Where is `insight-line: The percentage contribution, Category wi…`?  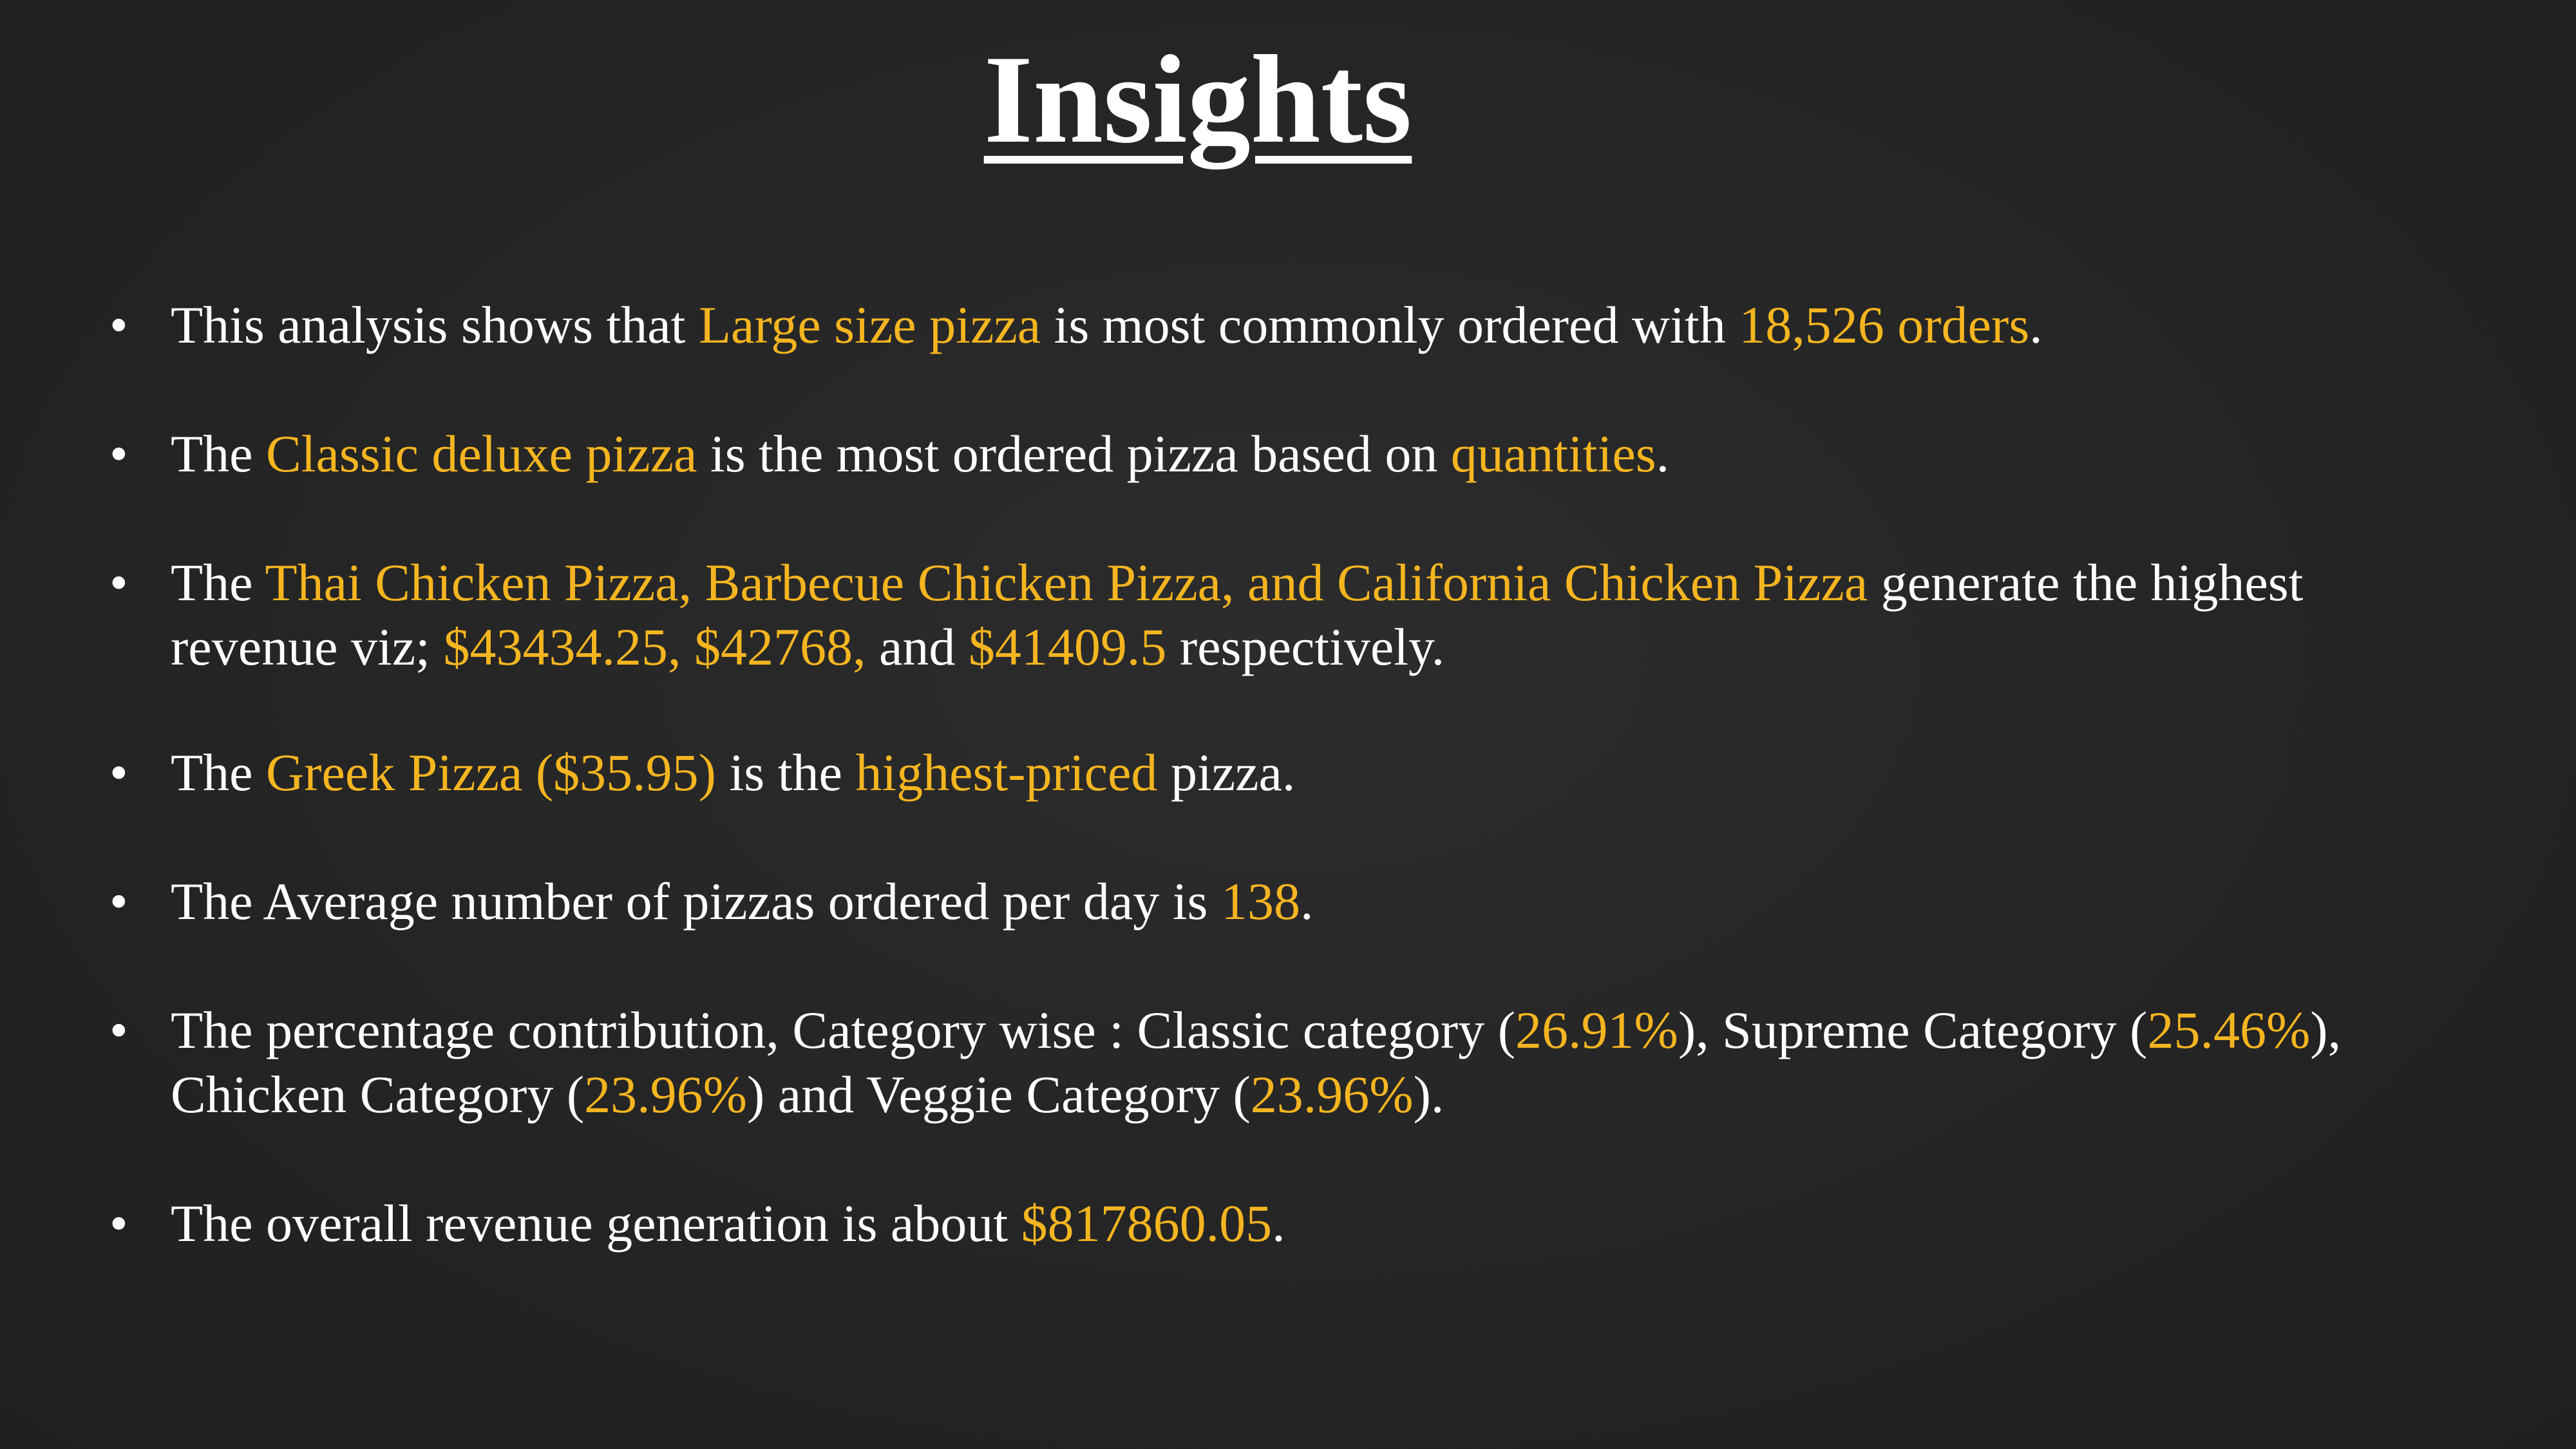 insight-line: The percentage contribution, Category wi… is located at coordinates (1330, 1030).